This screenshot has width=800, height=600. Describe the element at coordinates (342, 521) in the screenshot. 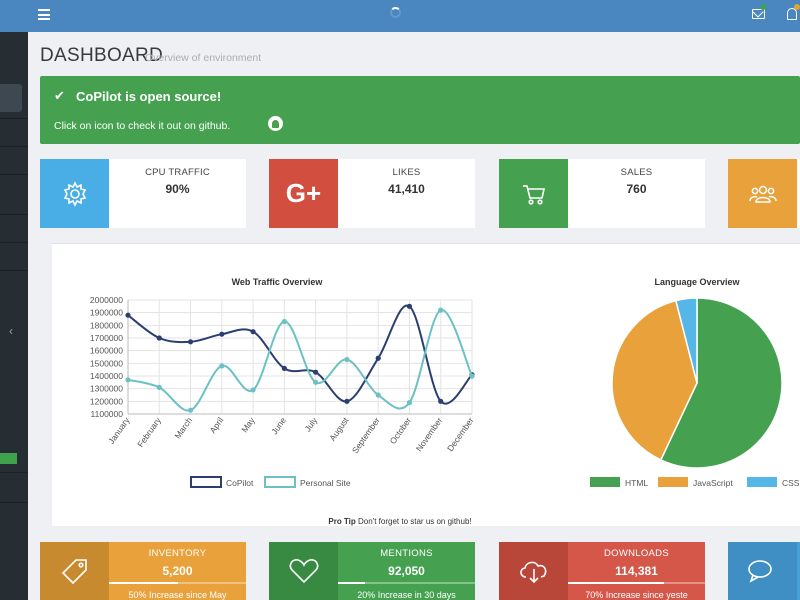

I see `pro-tip-label: Pro Tip` at that location.